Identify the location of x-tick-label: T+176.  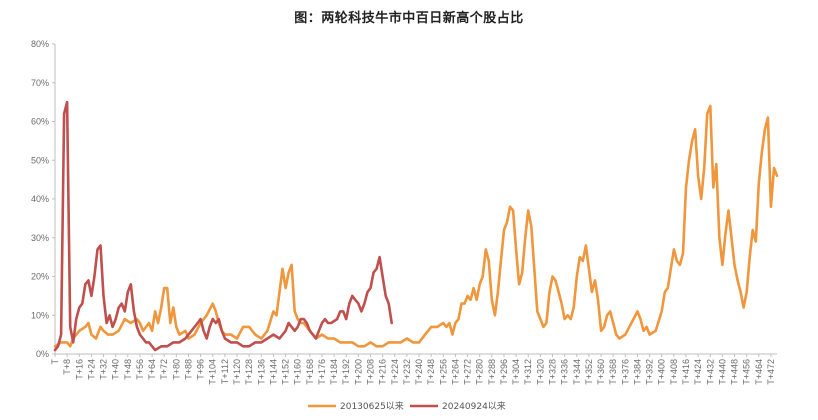
(322, 372).